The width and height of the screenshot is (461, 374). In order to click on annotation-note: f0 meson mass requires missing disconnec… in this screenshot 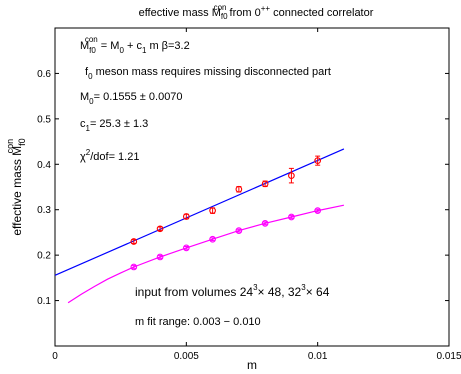, I will do `click(208, 73)`.